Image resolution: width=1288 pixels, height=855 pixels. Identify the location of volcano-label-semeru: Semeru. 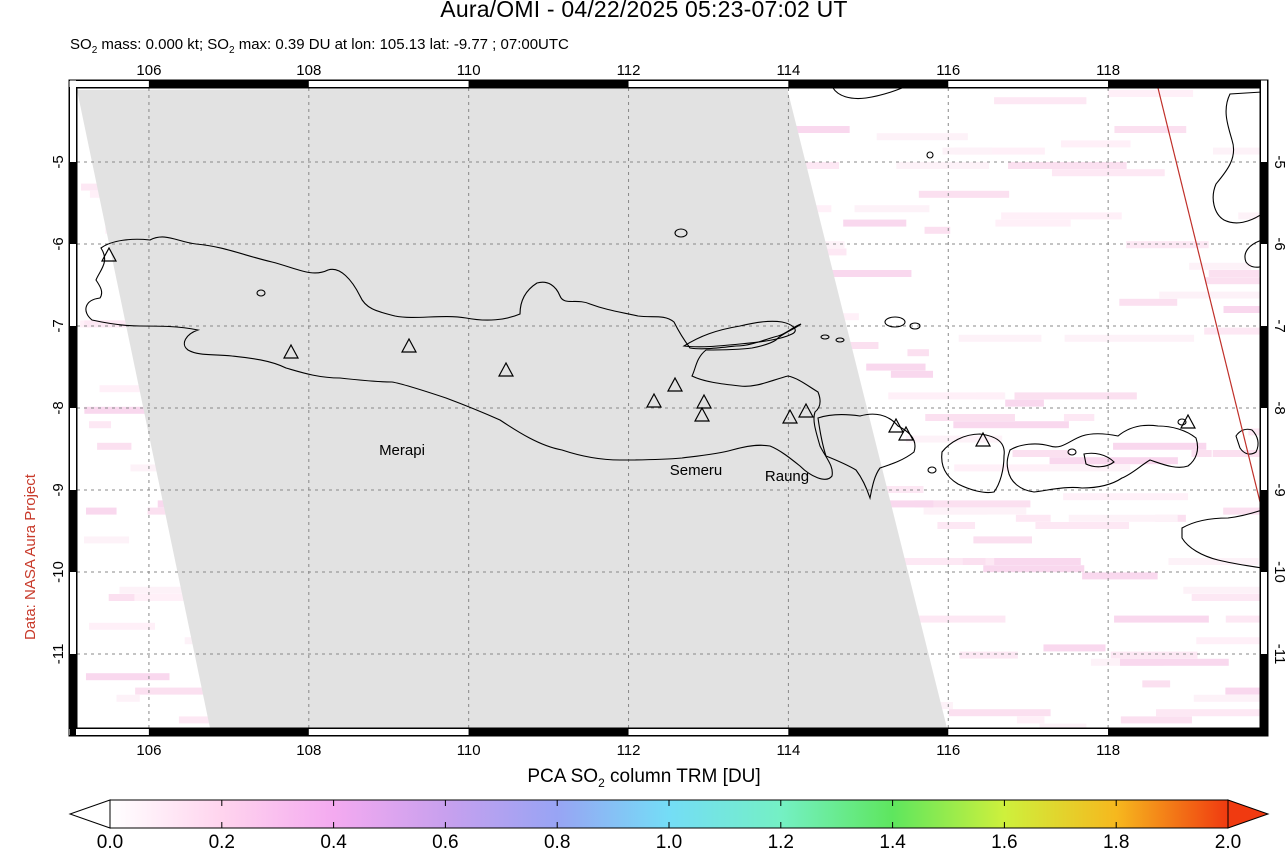
(696, 470).